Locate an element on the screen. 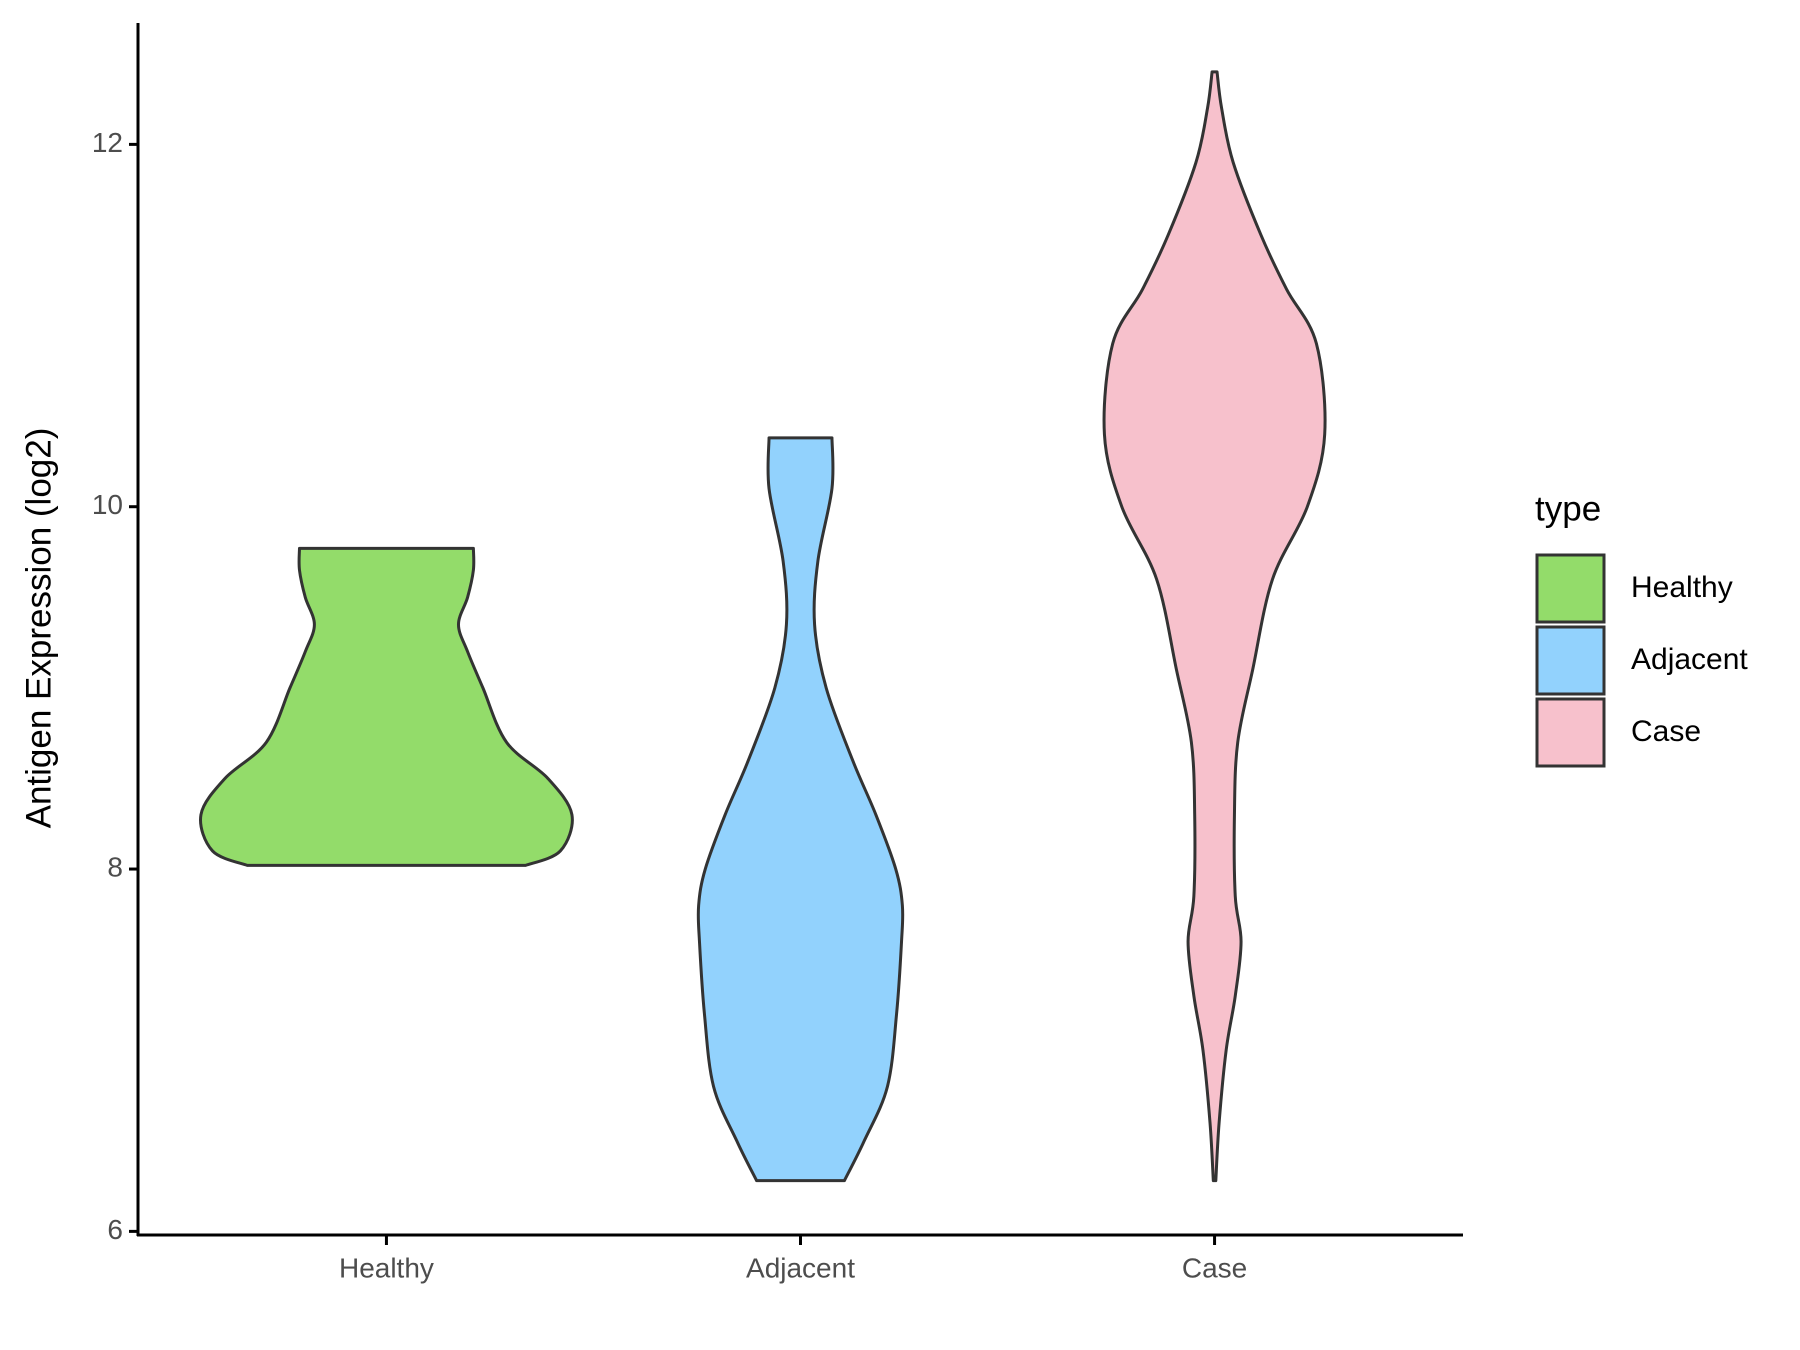 The image size is (1800, 1350). y-tick-label: 8 is located at coordinates (115, 866).